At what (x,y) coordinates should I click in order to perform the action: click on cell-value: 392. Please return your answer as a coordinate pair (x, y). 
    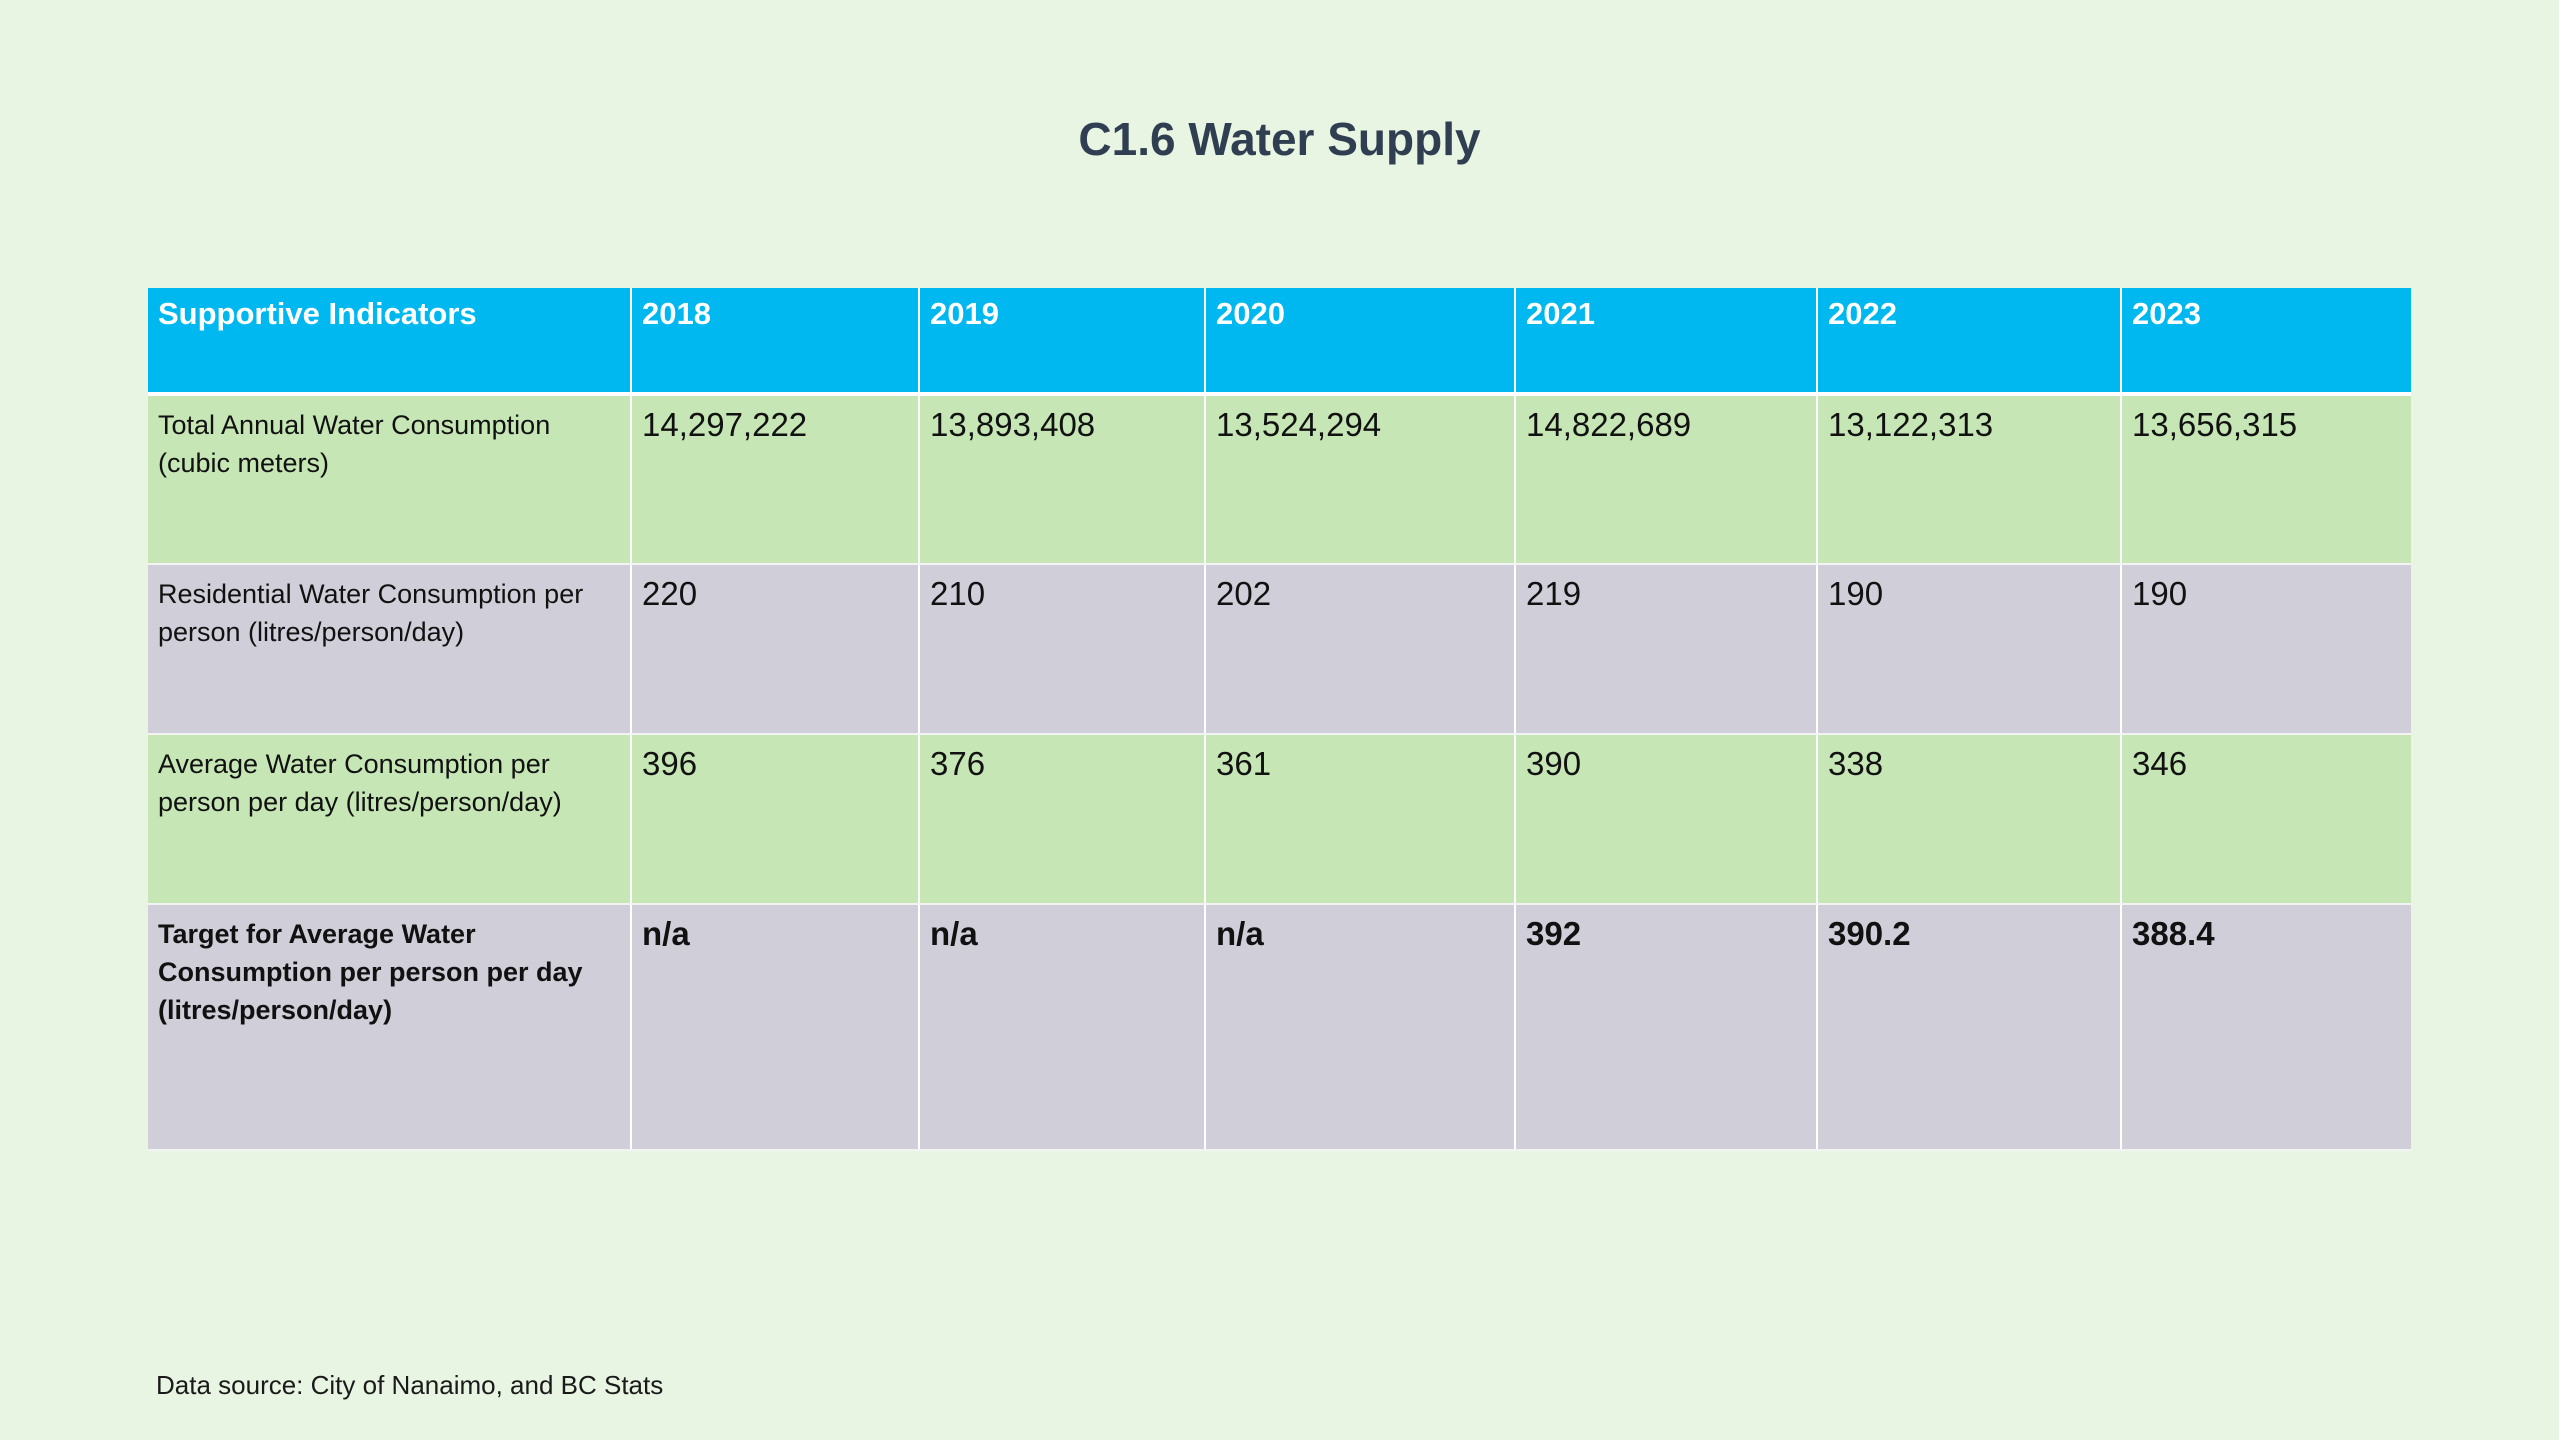
    Looking at the image, I should click on (1665, 1027).